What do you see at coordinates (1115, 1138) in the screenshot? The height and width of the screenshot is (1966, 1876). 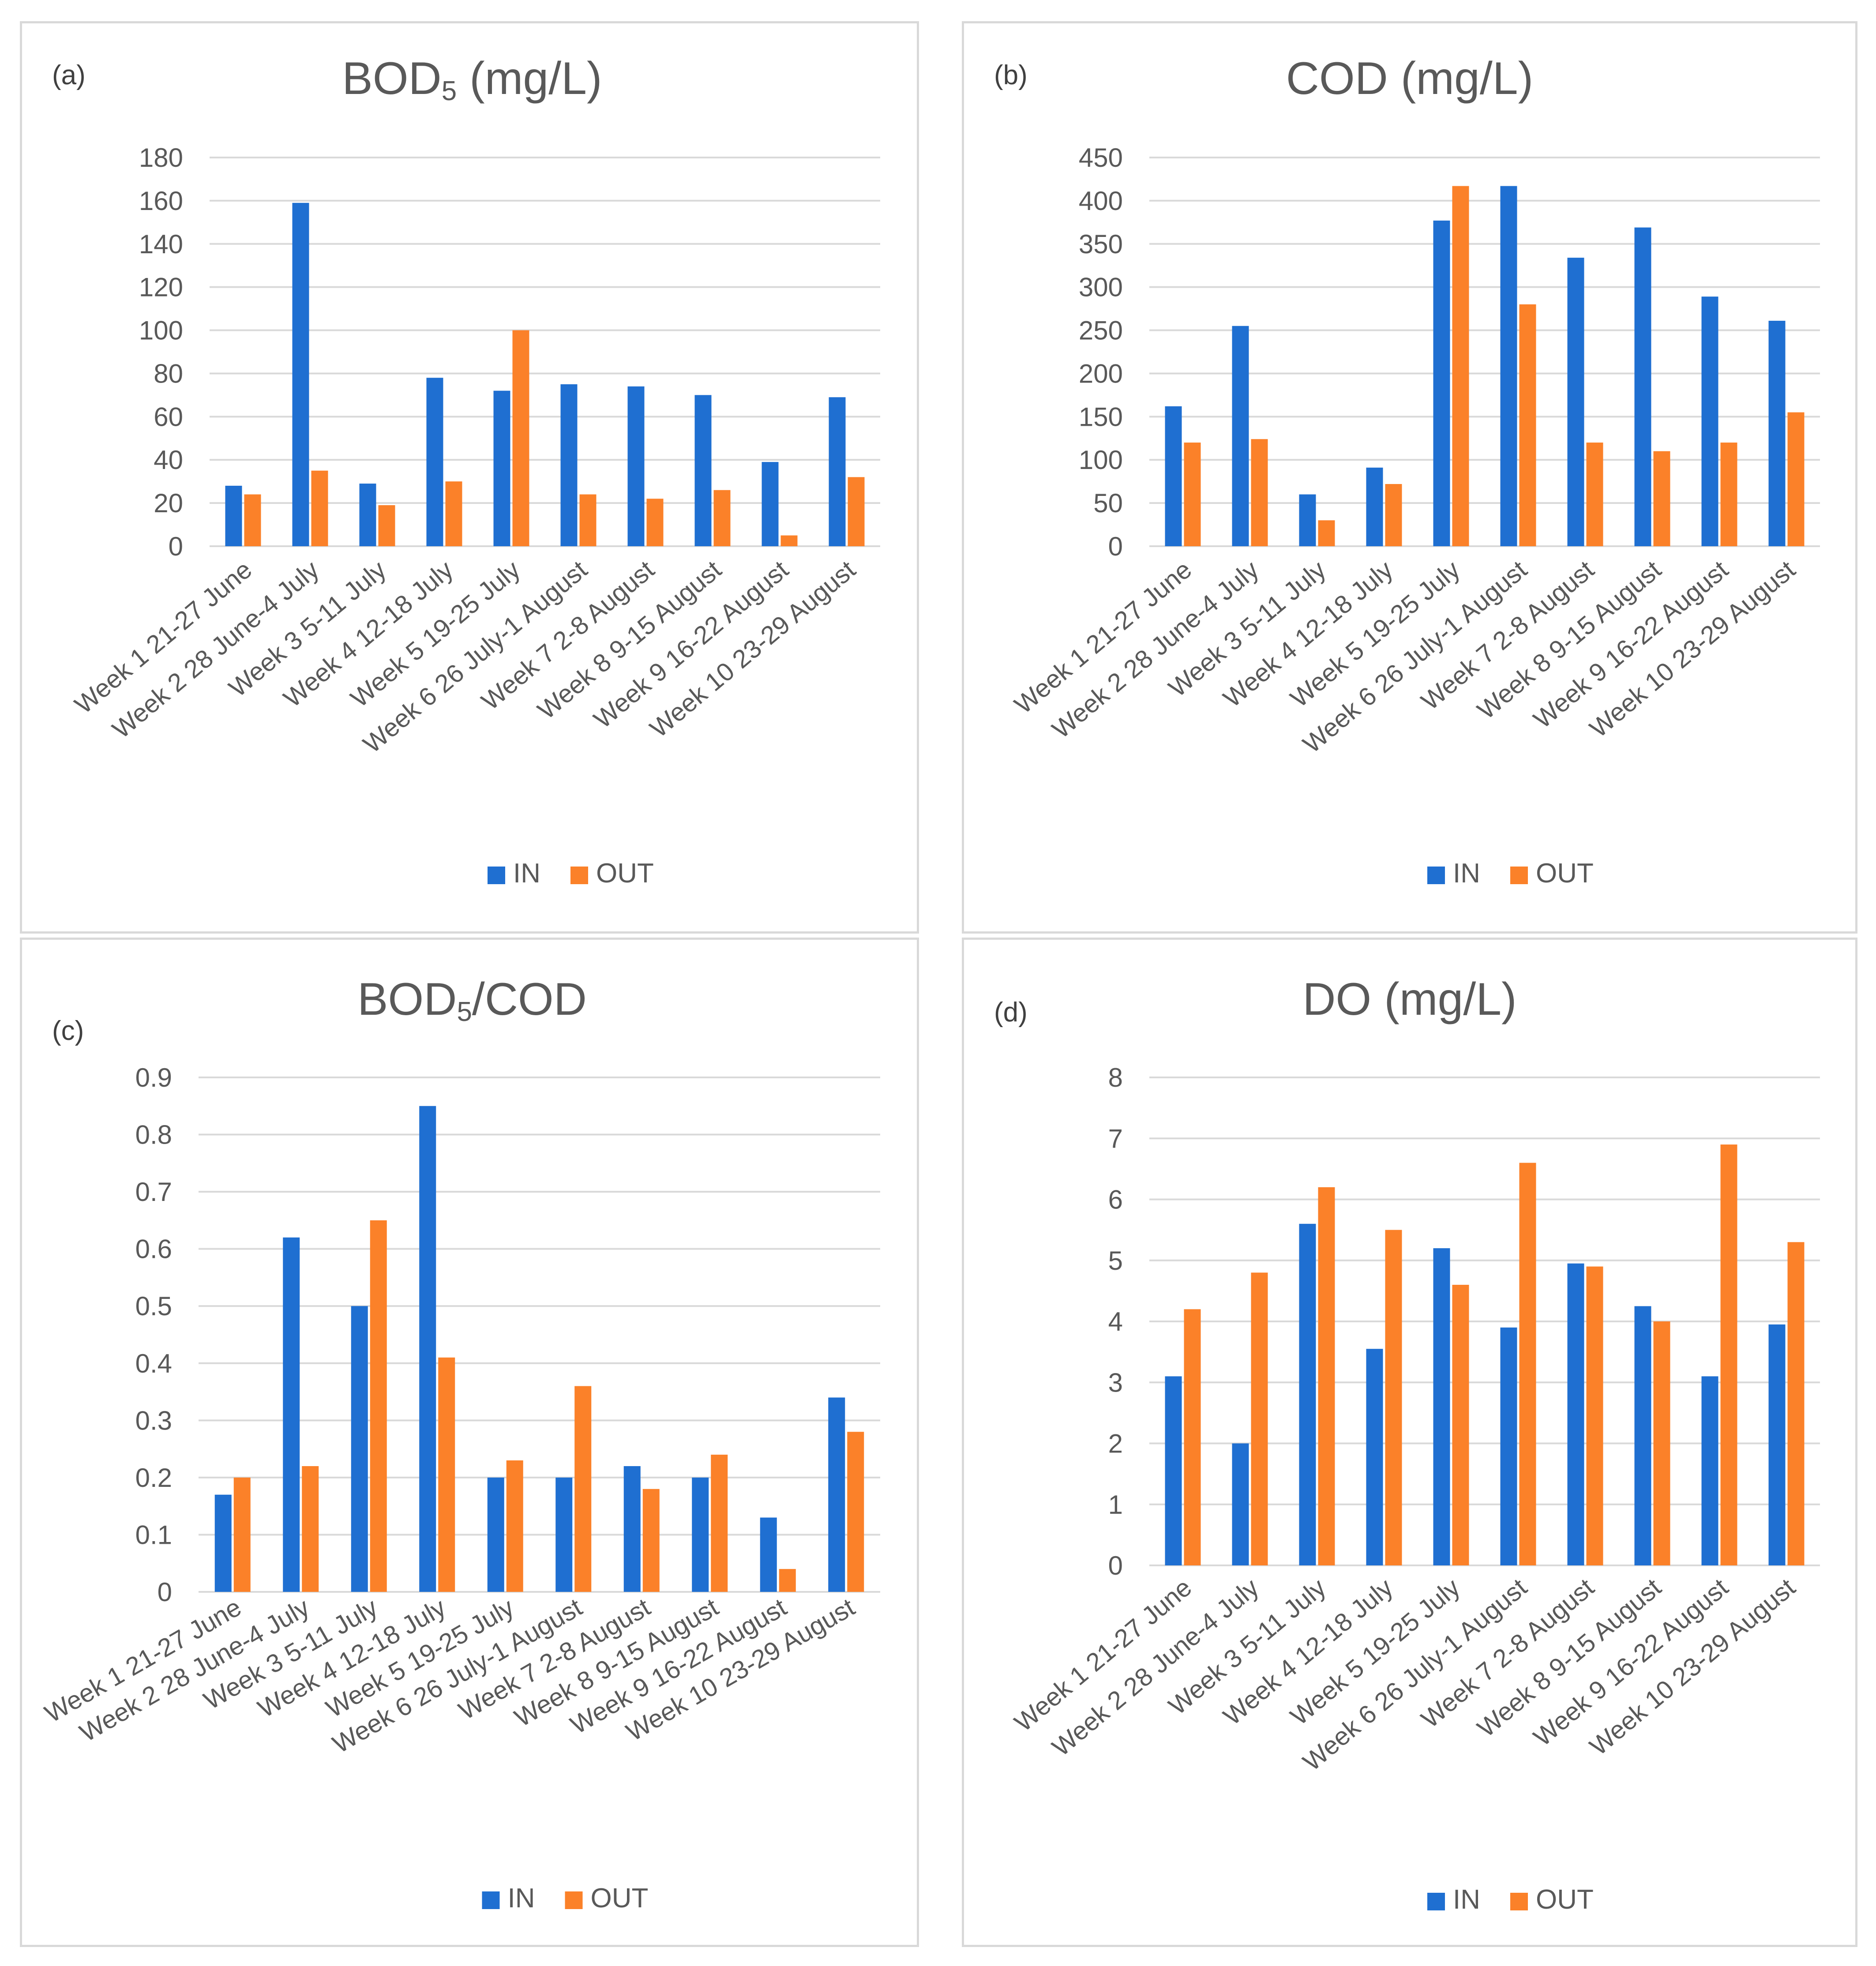 I see `y-tick-label: 7` at bounding box center [1115, 1138].